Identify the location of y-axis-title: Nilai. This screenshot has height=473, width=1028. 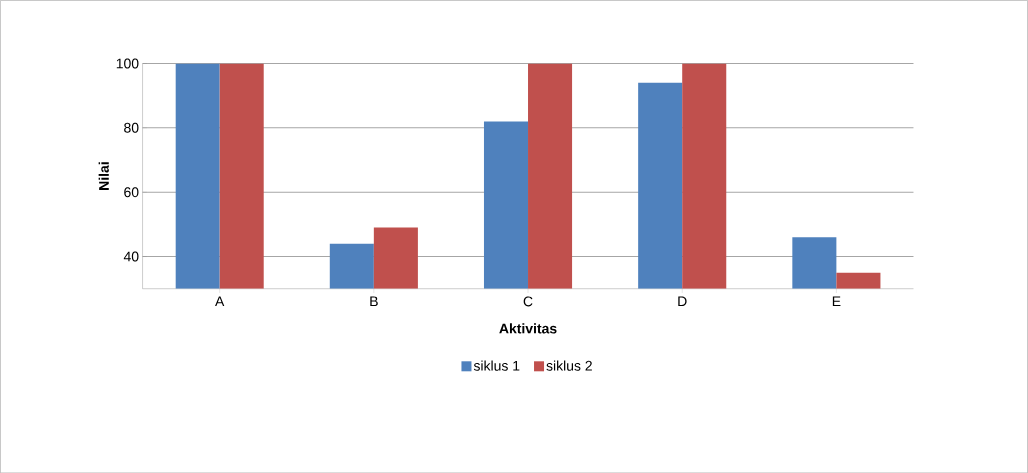
(103, 176).